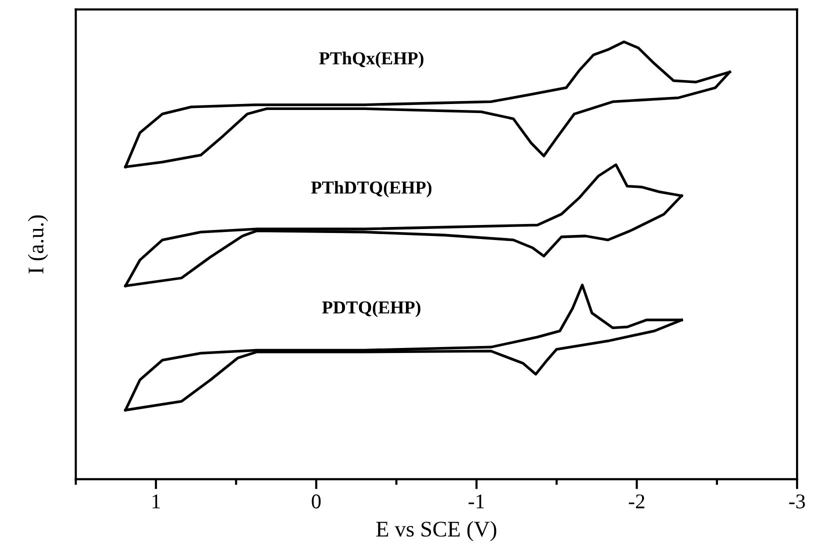  What do you see at coordinates (476, 501) in the screenshot?
I see `x-tick-label: -1` at bounding box center [476, 501].